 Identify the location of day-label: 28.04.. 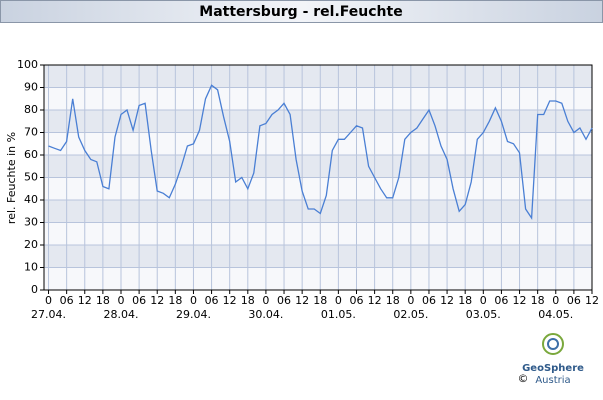
(120, 314).